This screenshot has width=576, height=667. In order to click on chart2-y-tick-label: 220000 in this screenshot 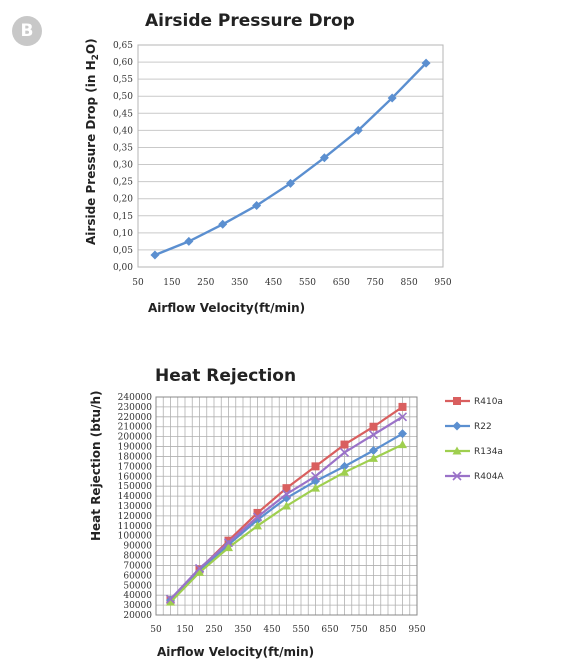, I will do `click(135, 418)`.